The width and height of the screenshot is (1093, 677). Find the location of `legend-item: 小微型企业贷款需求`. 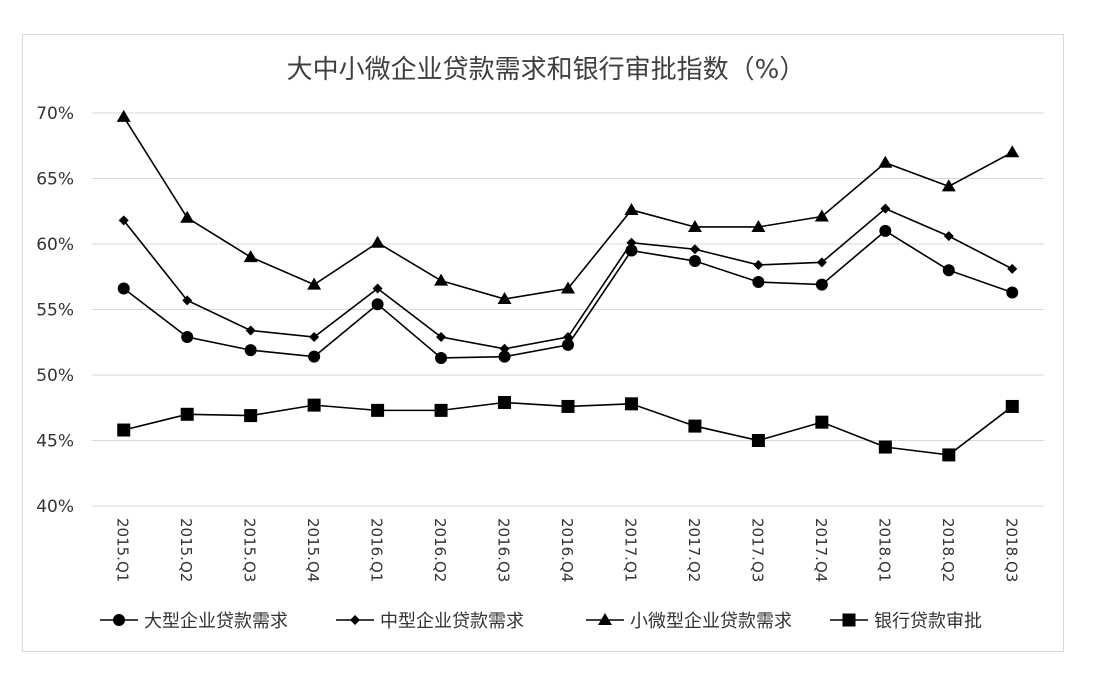

legend-item: 小微型企业贷款需求 is located at coordinates (689, 621).